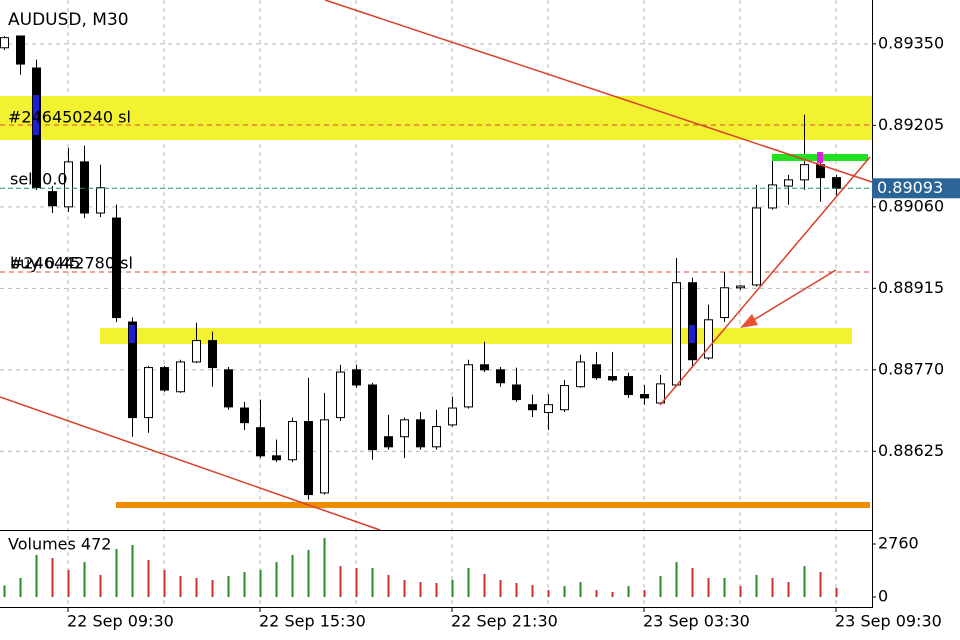 The image size is (960, 640). What do you see at coordinates (883, 596) in the screenshot?
I see `y-tick-label: 0` at bounding box center [883, 596].